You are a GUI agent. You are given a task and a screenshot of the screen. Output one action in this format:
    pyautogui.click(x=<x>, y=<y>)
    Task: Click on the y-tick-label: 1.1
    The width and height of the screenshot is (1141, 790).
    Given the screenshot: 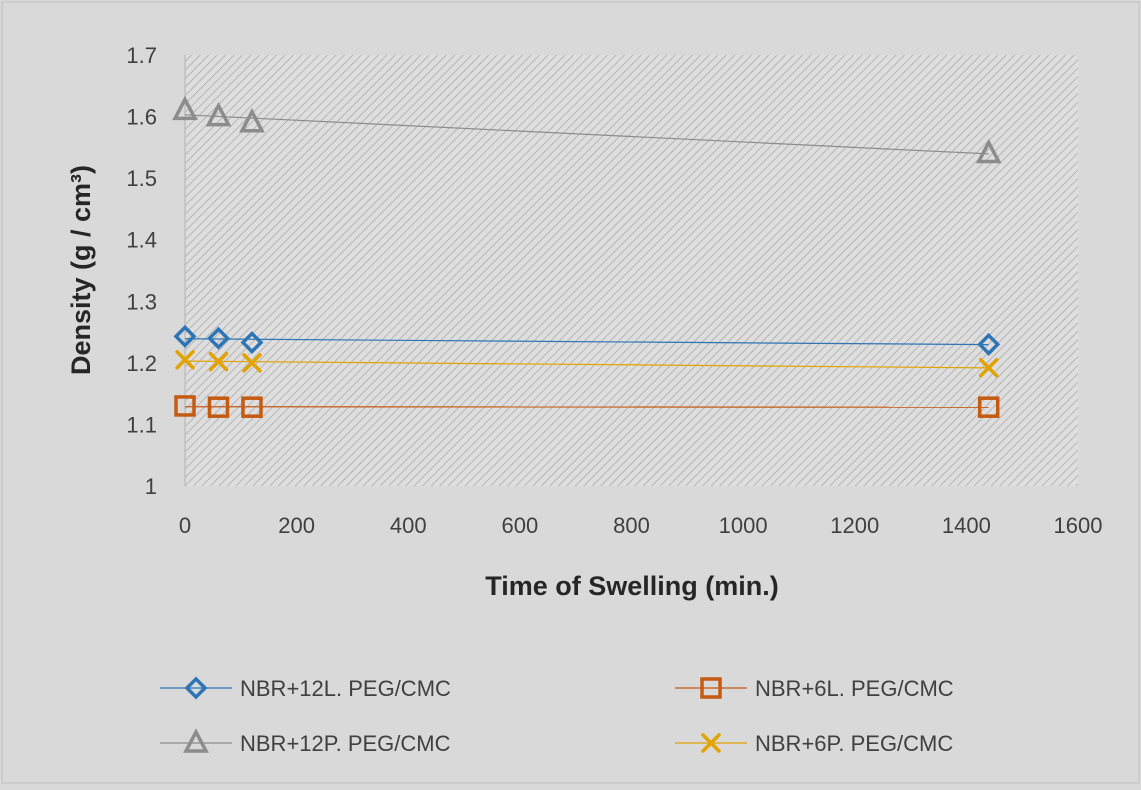 What is the action you would take?
    pyautogui.click(x=141, y=424)
    